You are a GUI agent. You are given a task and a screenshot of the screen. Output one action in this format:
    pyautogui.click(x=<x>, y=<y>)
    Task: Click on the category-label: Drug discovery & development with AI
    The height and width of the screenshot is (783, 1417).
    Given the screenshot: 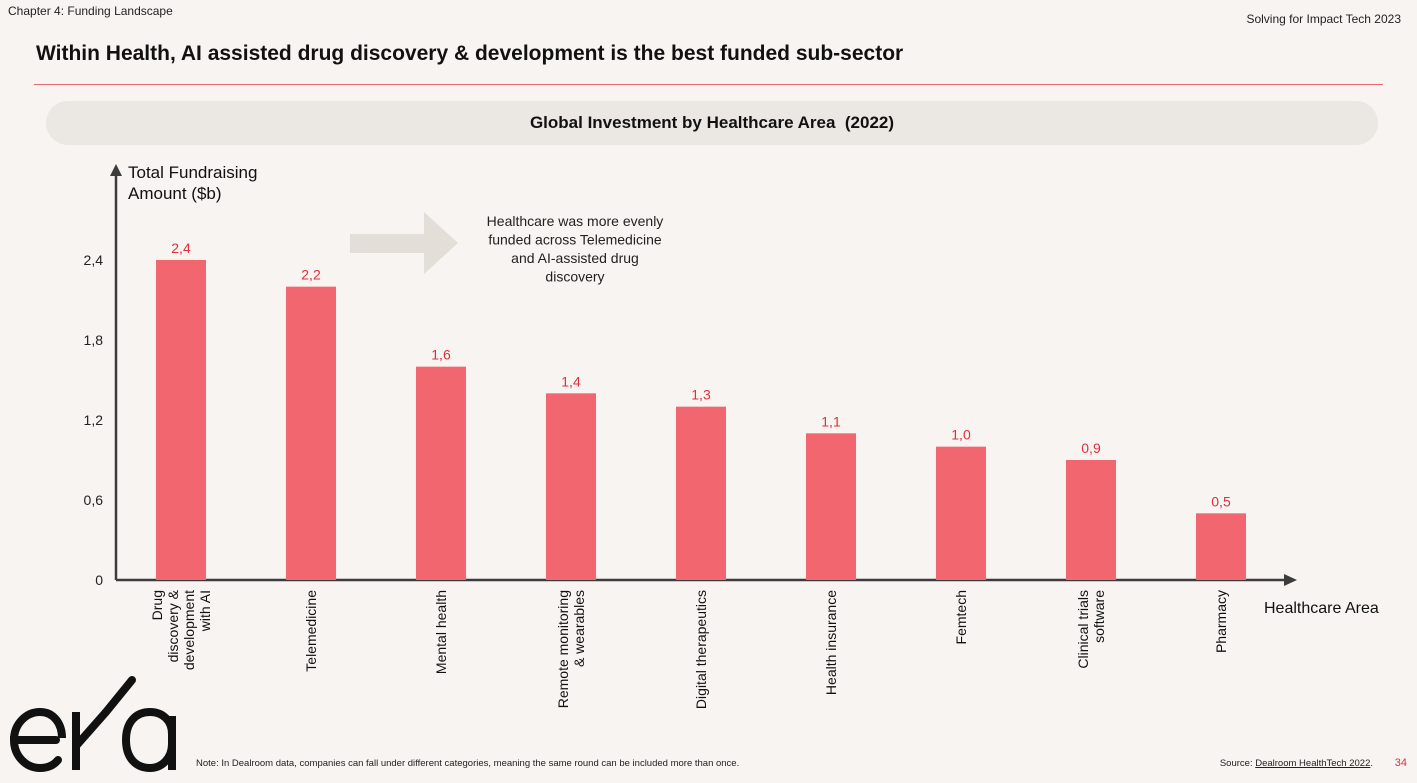 What is the action you would take?
    pyautogui.click(x=181, y=629)
    